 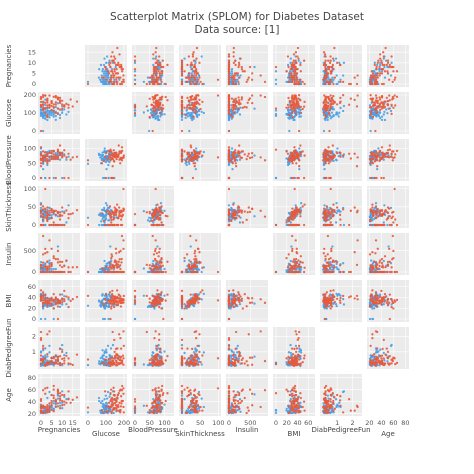 I want to click on panel-pregnancies-vs-insulin, so click(x=247, y=66).